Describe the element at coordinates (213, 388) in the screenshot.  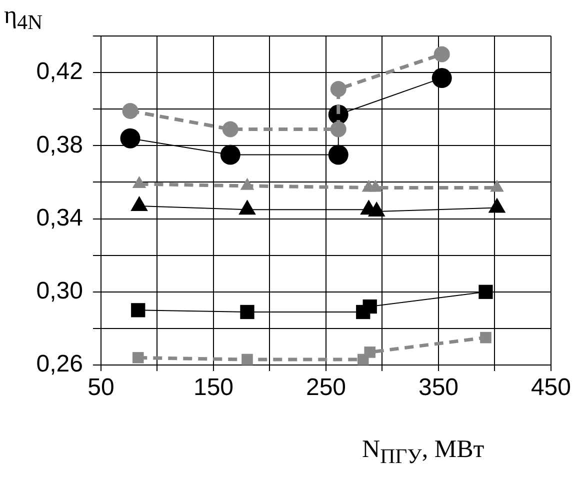
I see `x-tick-label: 150` at that location.